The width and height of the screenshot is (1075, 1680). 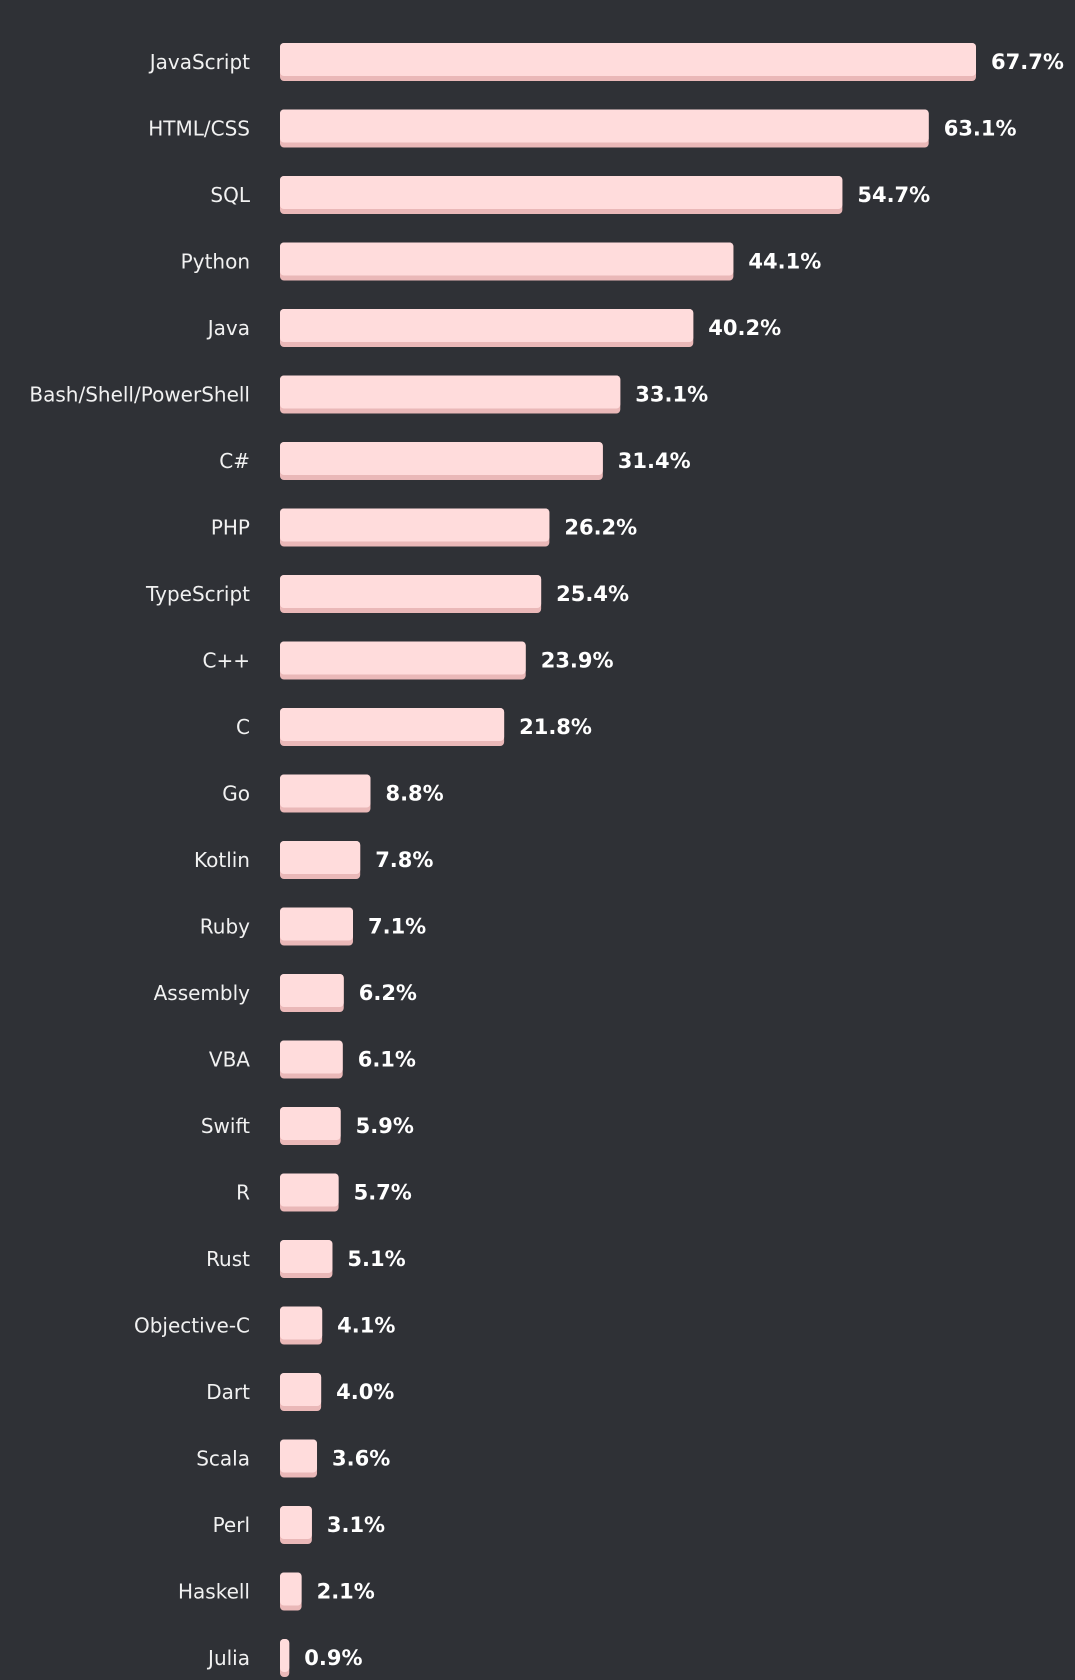 What do you see at coordinates (243, 727) in the screenshot?
I see `category-label: C` at bounding box center [243, 727].